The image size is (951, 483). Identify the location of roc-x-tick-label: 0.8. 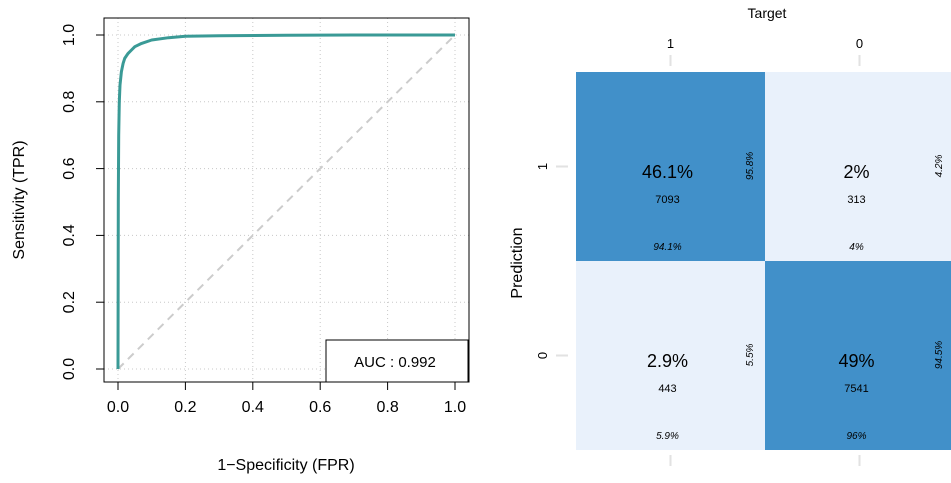
(387, 407).